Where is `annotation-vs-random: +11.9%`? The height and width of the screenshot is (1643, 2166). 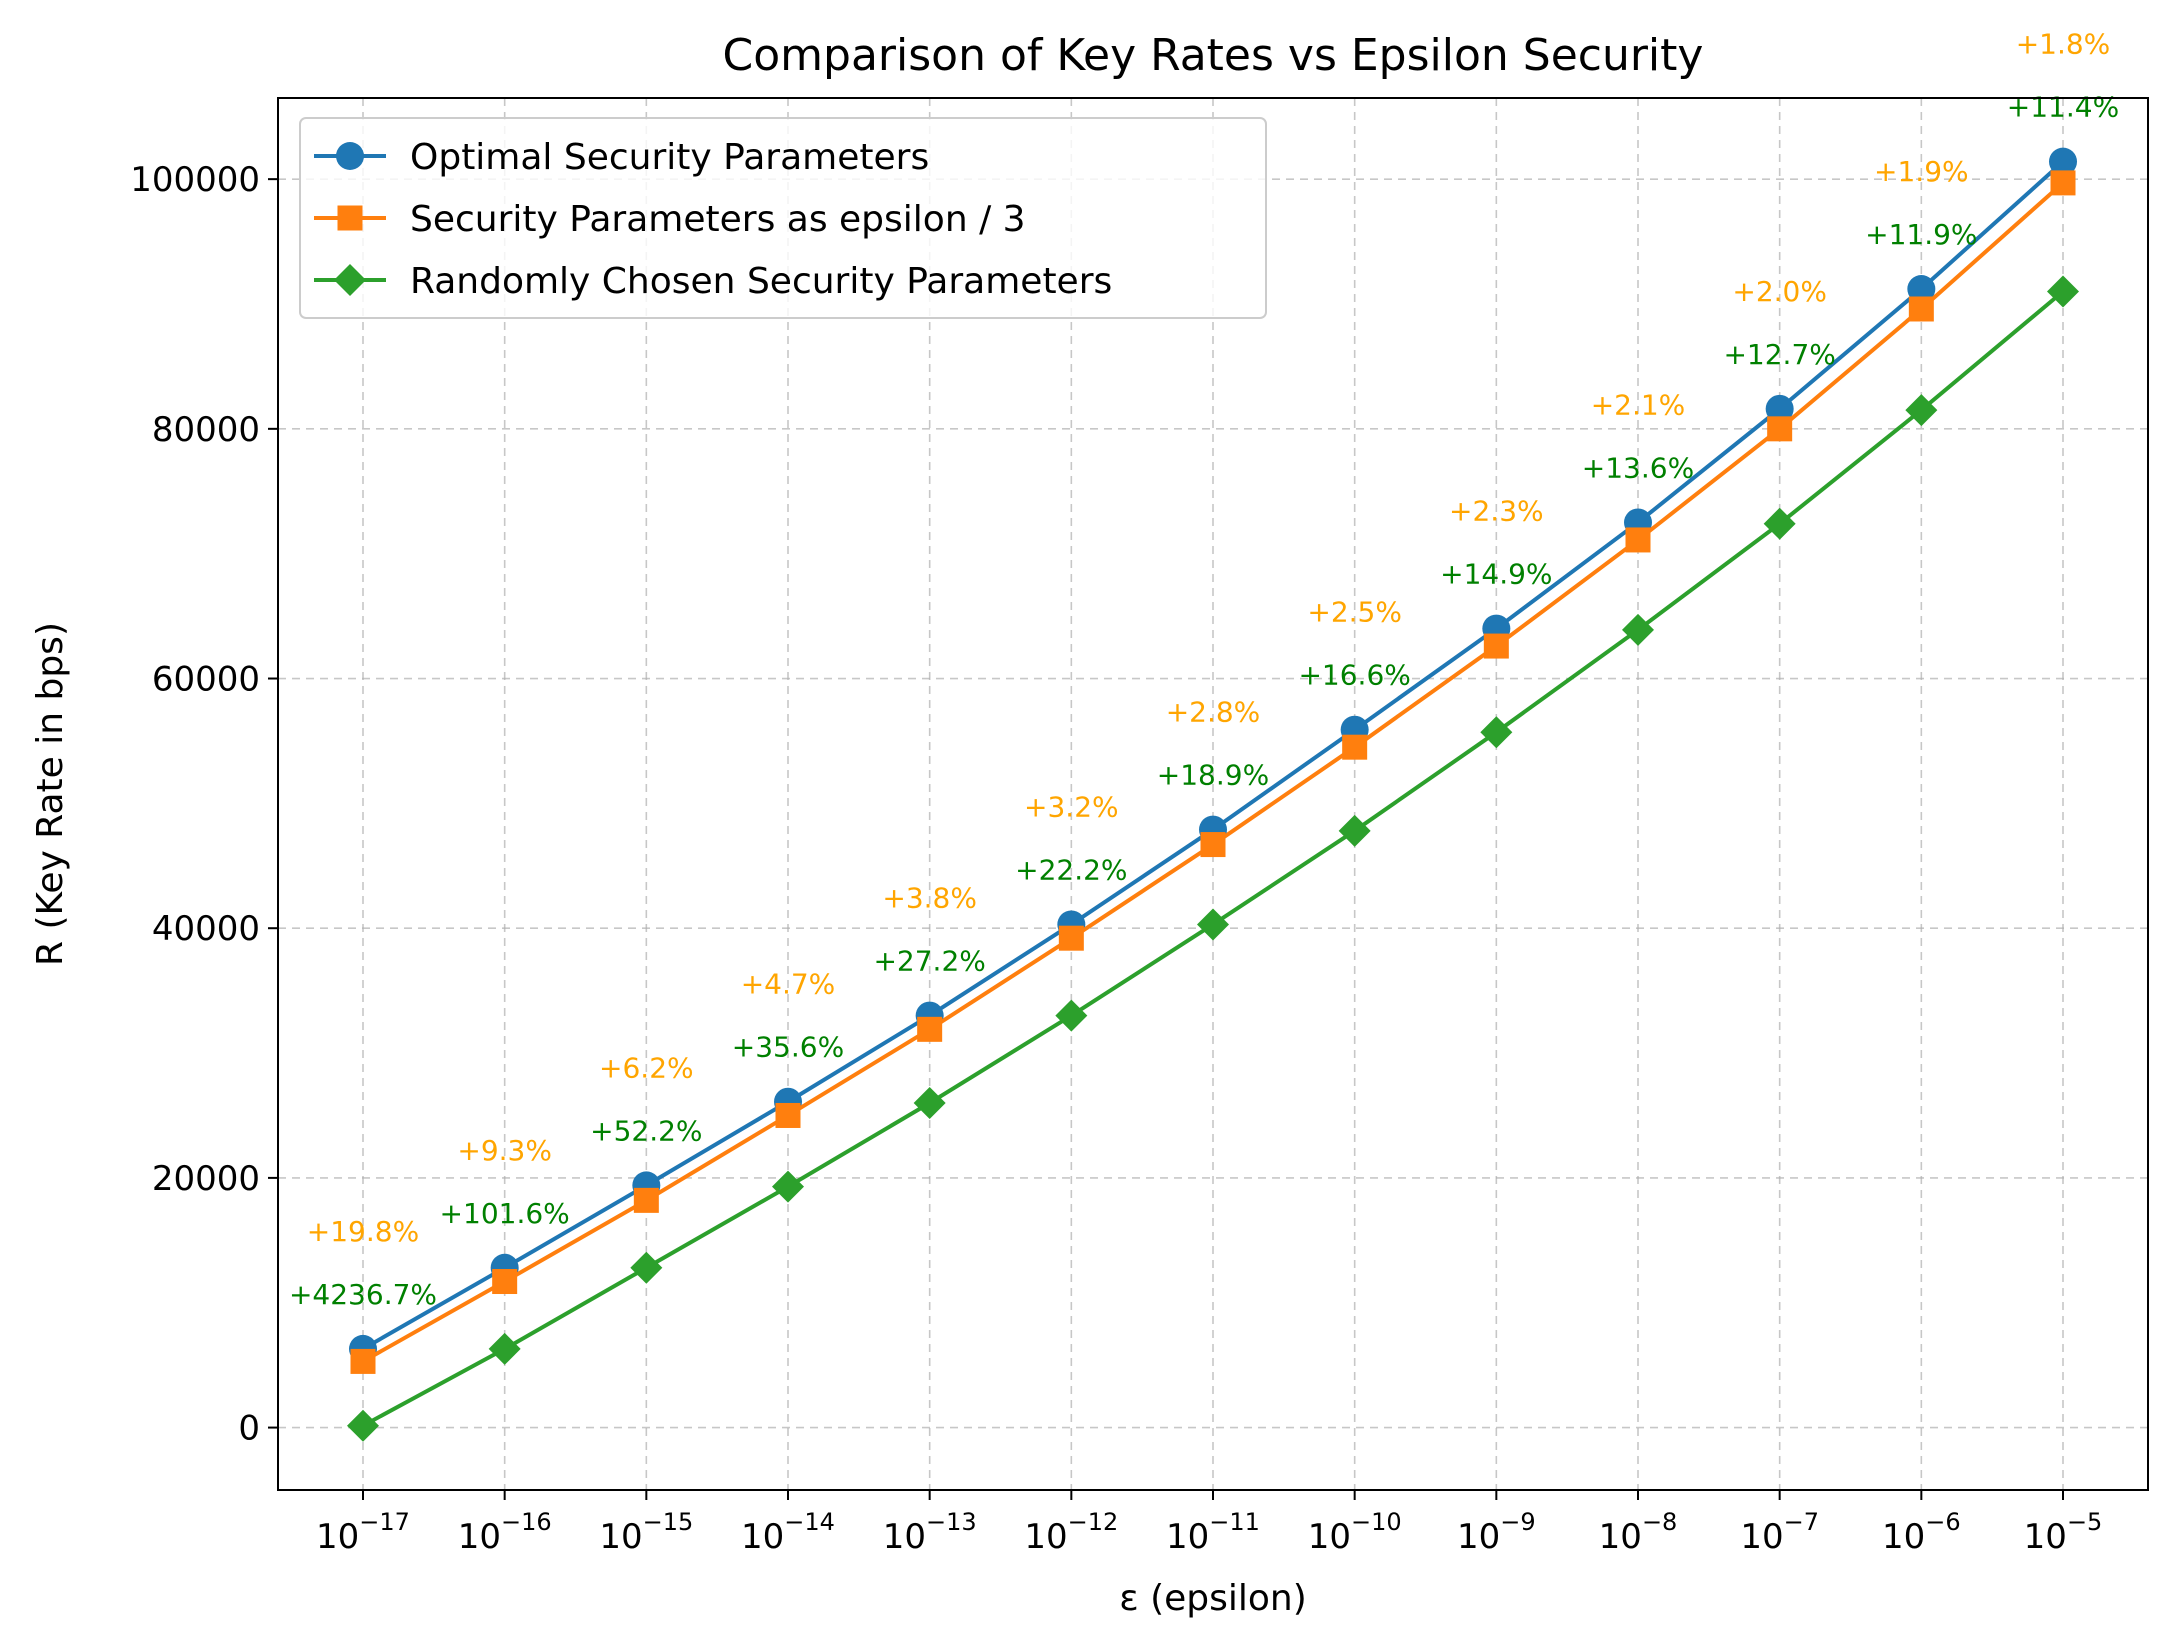 annotation-vs-random: +11.9% is located at coordinates (1921, 234).